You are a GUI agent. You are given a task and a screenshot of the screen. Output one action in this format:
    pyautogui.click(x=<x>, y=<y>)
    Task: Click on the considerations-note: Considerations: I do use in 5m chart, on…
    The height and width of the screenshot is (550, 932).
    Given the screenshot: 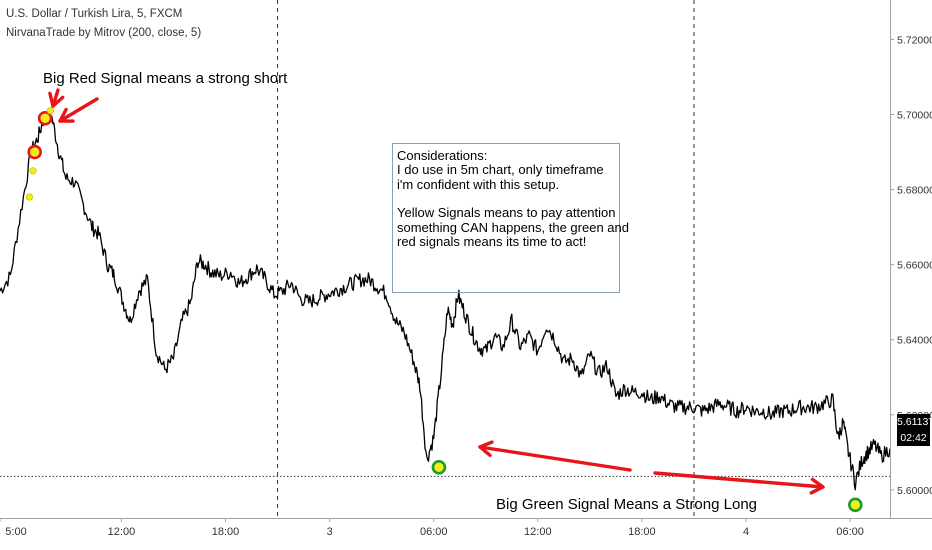 What is the action you would take?
    pyautogui.click(x=510, y=218)
    